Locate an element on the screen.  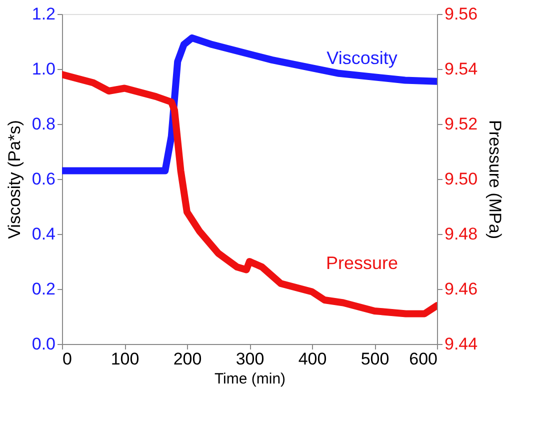
x-tick-label: 200 is located at coordinates (187, 359).